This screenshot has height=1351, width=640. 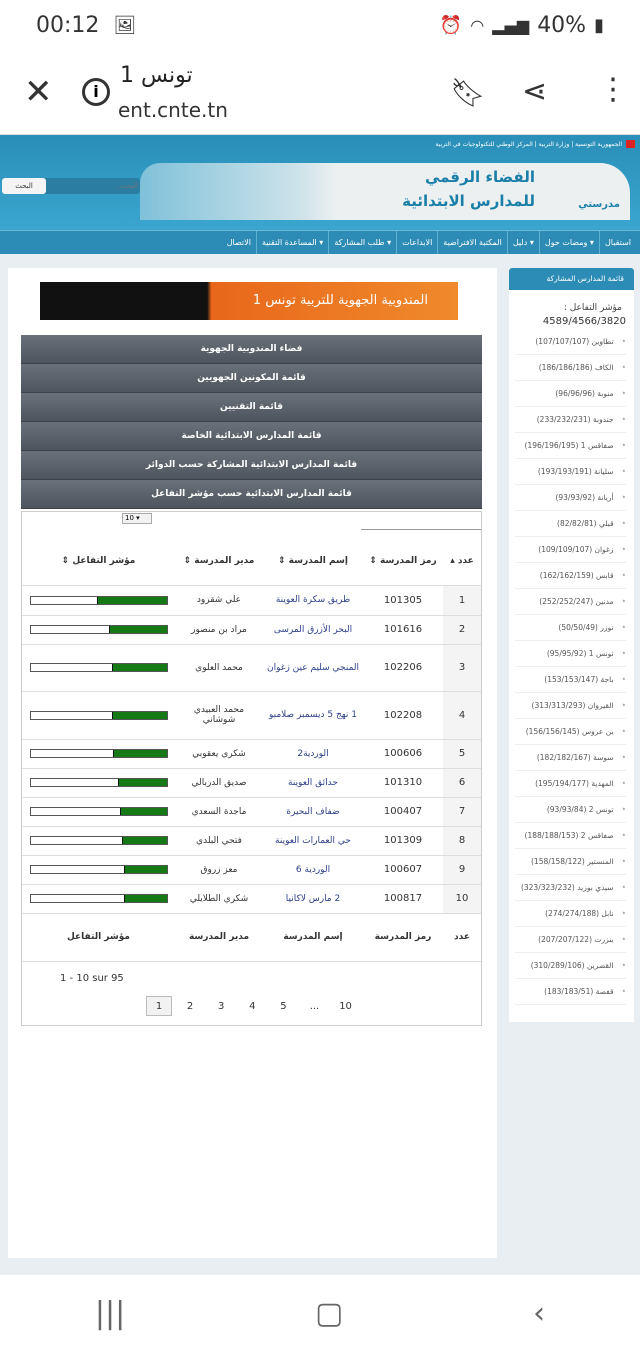 I want to click on interaction-index, so click(x=98, y=715).